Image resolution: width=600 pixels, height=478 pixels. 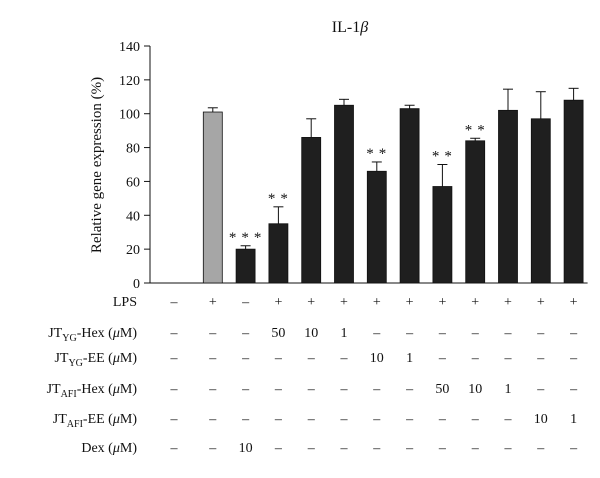 What do you see at coordinates (129, 47) in the screenshot?
I see `y-tick-label: 140` at bounding box center [129, 47].